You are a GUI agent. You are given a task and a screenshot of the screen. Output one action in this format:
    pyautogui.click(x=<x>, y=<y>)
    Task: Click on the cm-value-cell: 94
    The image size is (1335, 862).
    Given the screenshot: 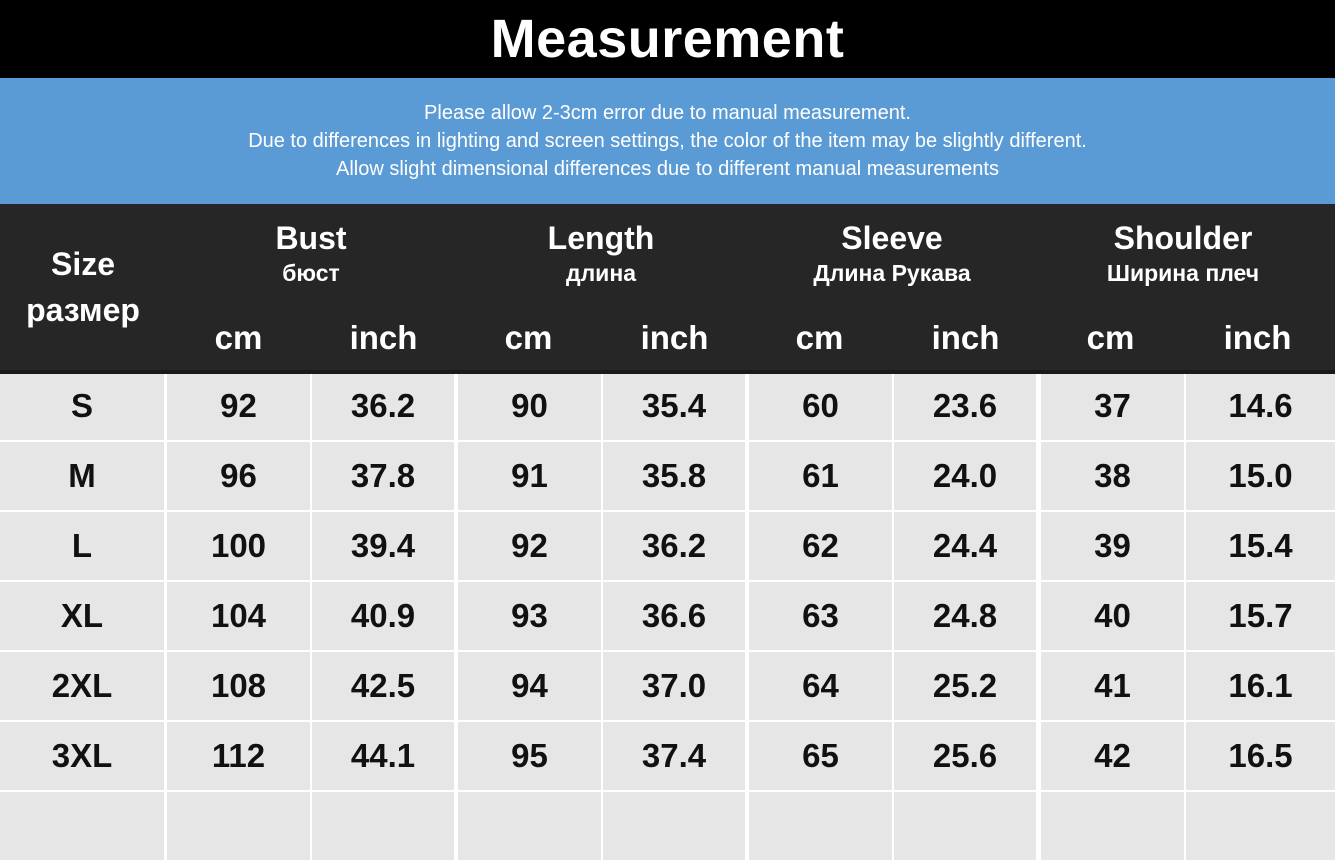 What is the action you would take?
    pyautogui.click(x=529, y=686)
    